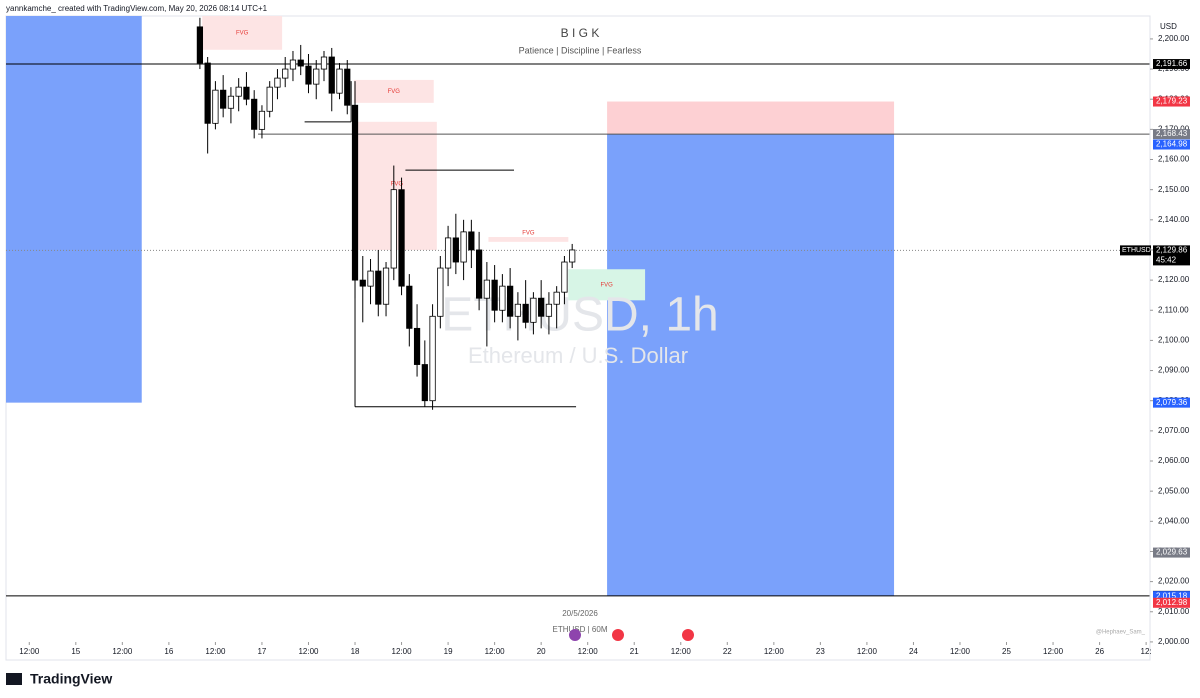 The width and height of the screenshot is (1200, 698). What do you see at coordinates (1174, 641) in the screenshot?
I see `y-tick-label: 2,000.00` at bounding box center [1174, 641].